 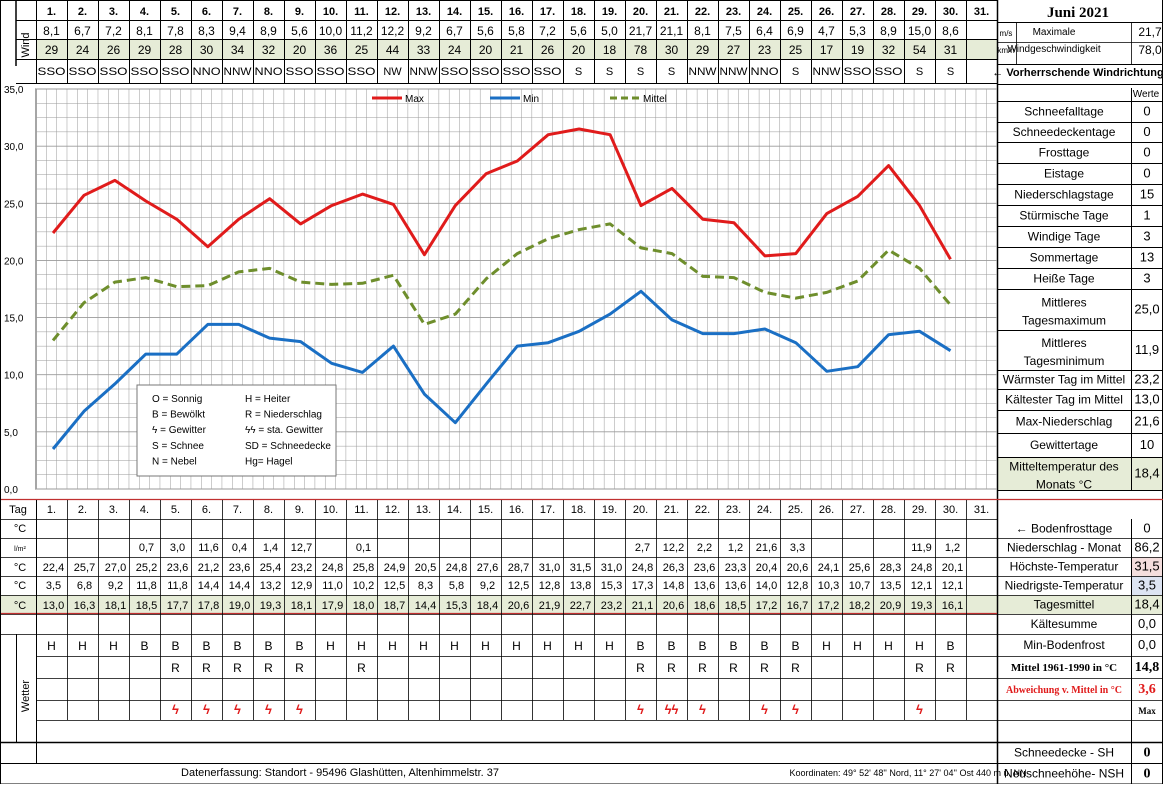 I want to click on summary-label: Neuschneehöhe- NSH, so click(x=1064, y=774).